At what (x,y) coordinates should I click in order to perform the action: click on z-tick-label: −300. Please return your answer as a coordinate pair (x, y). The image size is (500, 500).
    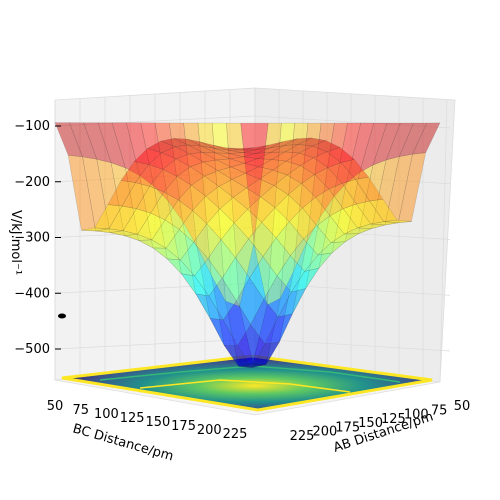
    Looking at the image, I should click on (32, 238).